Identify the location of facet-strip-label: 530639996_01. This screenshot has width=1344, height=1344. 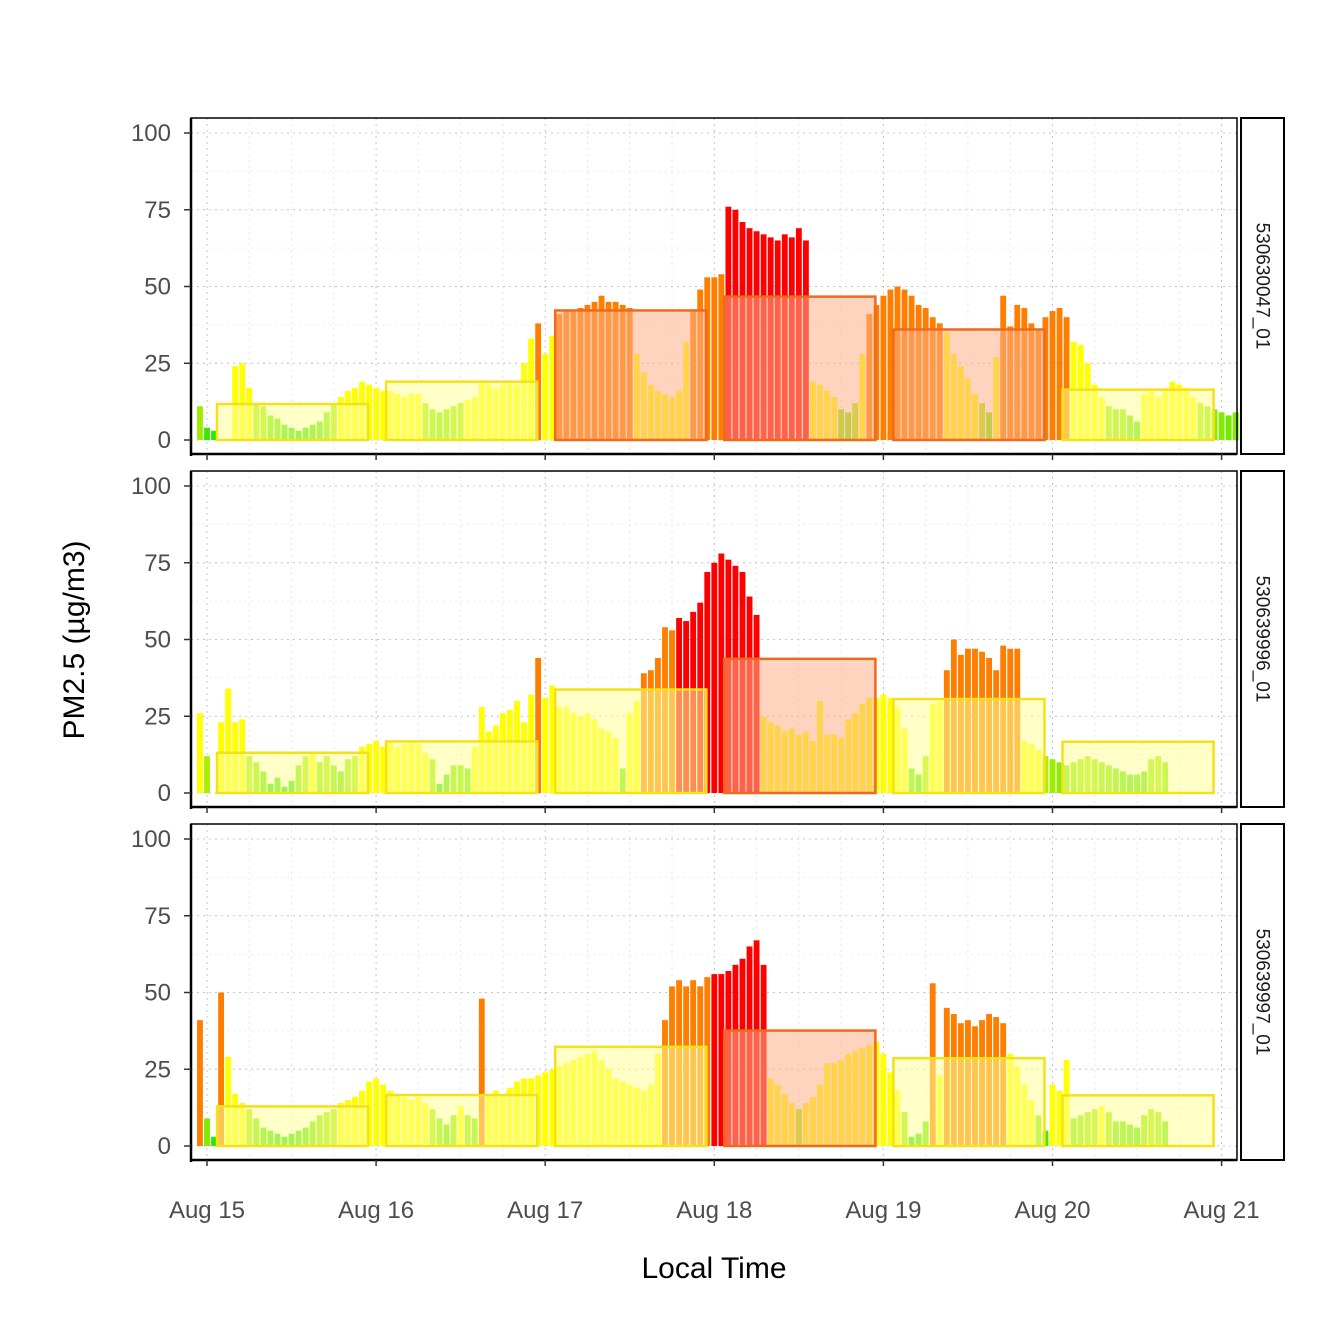
(1262, 639).